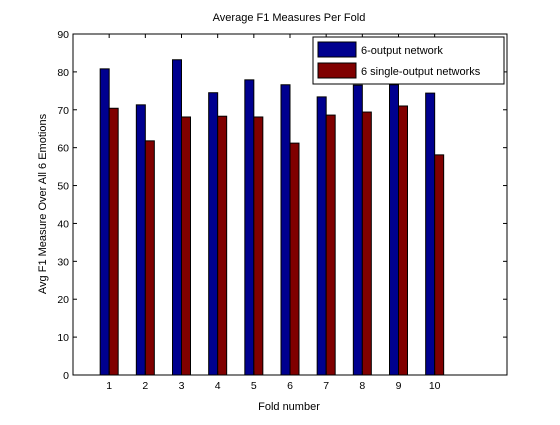 The height and width of the screenshot is (425, 560). What do you see at coordinates (362, 386) in the screenshot?
I see `x-tick-label: 8` at bounding box center [362, 386].